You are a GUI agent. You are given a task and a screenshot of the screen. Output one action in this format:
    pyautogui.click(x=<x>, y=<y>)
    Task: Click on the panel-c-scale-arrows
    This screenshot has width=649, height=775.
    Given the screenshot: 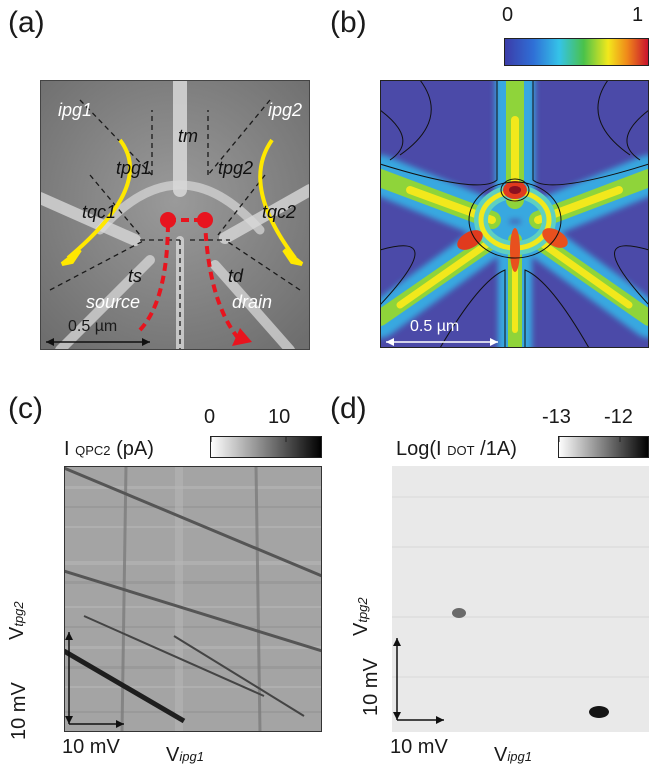 What is the action you would take?
    pyautogui.click(x=94, y=680)
    